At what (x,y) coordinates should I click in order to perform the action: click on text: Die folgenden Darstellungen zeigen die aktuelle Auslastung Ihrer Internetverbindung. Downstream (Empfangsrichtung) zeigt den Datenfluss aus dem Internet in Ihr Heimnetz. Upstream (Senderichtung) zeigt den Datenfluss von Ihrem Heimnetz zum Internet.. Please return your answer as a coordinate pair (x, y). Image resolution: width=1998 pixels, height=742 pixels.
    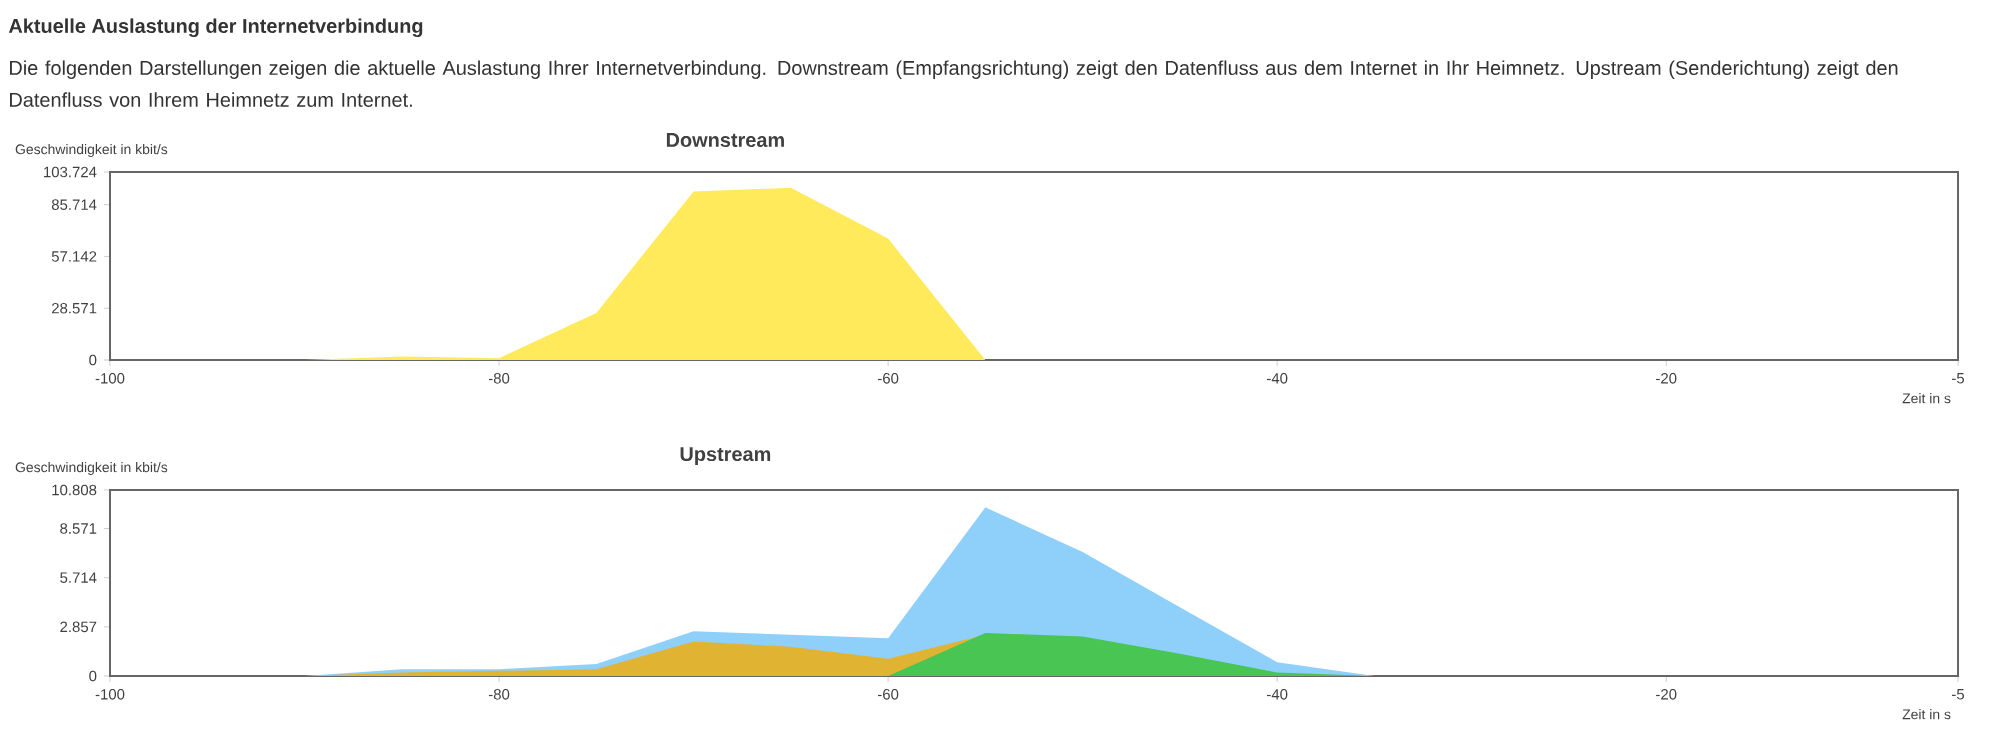
    Looking at the image, I should click on (954, 83).